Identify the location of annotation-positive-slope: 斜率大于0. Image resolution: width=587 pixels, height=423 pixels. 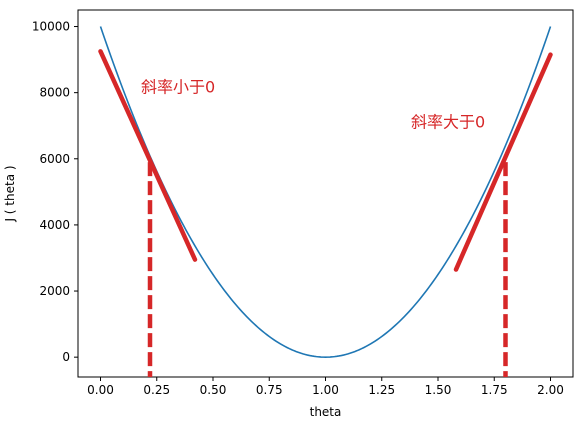
(448, 121).